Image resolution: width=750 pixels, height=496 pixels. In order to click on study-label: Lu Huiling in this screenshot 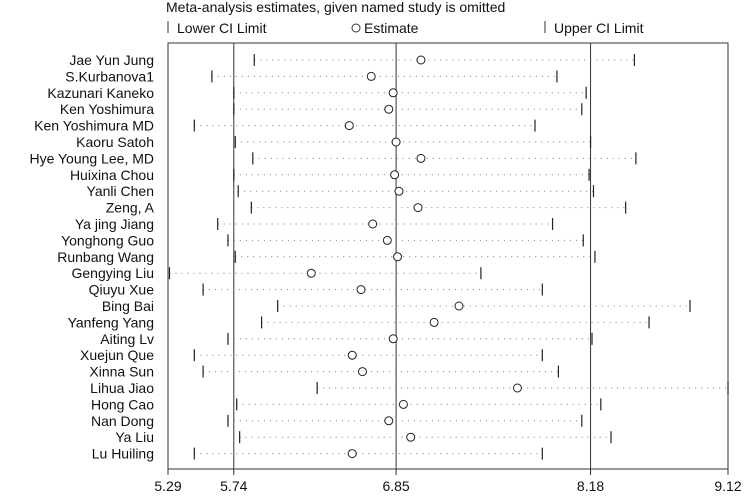, I will do `click(123, 454)`.